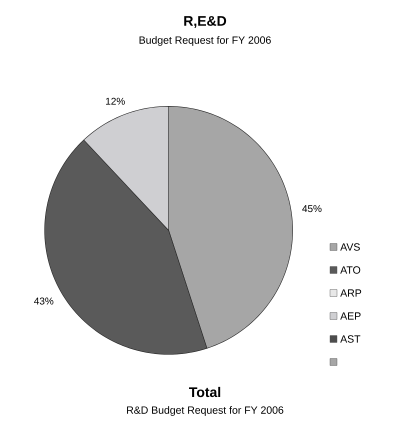  What do you see at coordinates (205, 22) in the screenshot?
I see `chart-title: R,E&D` at bounding box center [205, 22].